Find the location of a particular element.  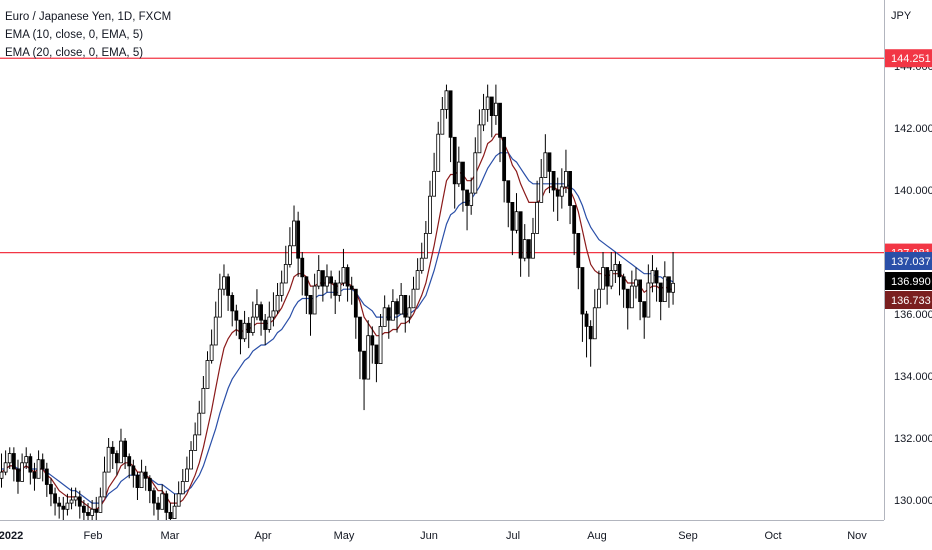

x-tick-label: Oct is located at coordinates (772, 536).